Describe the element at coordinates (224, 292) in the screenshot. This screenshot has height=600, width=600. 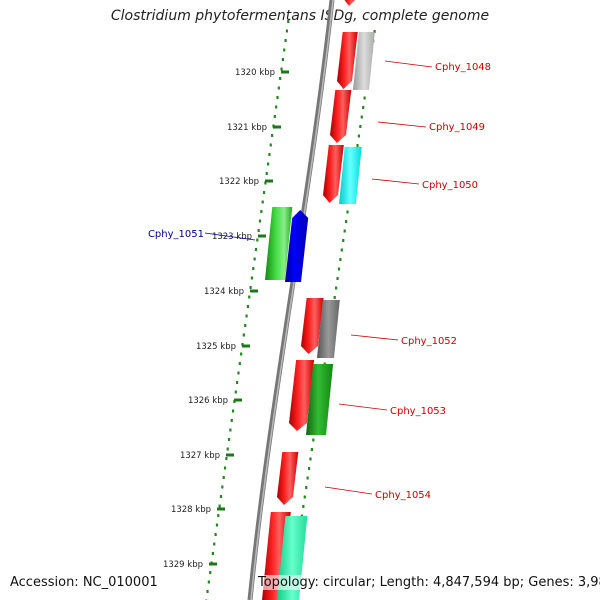
I see `tick-label: 1324 kbp` at that location.